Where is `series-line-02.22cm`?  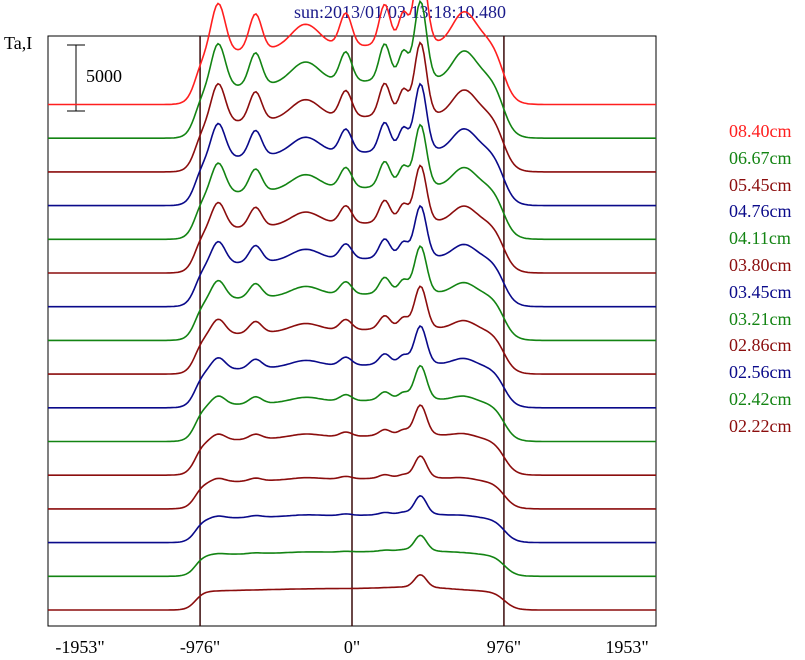
series-line-02.22cm is located at coordinates (352, 440).